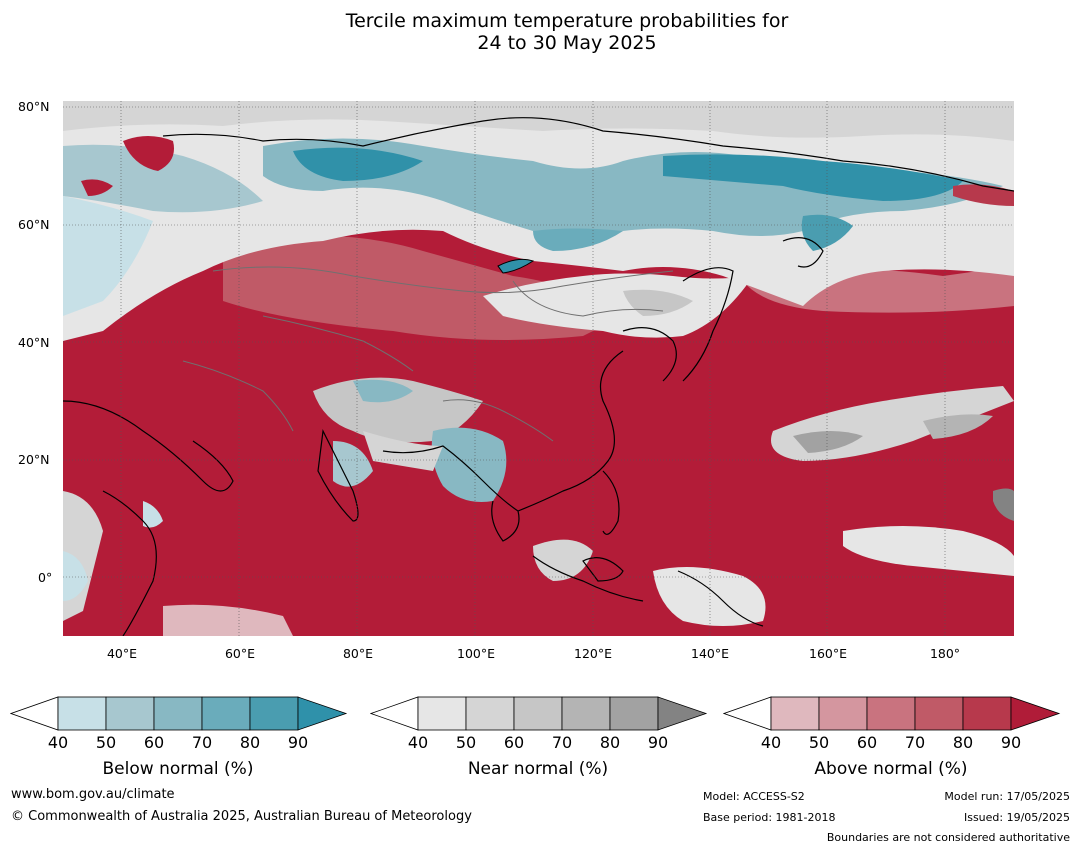  Describe the element at coordinates (394, 713) in the screenshot. I see `colorbar-near-low-extend` at that location.